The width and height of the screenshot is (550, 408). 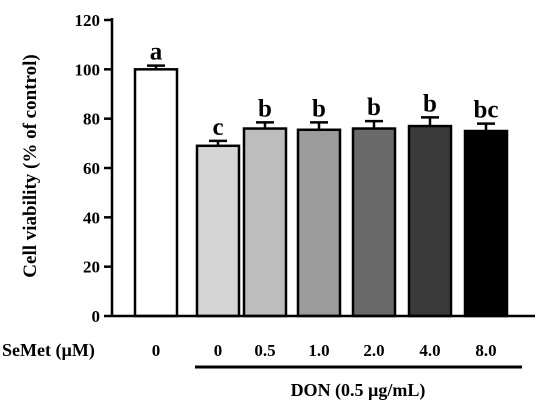 I want to click on don-group-label: DON (0.5 µg/mL), so click(x=358, y=390).